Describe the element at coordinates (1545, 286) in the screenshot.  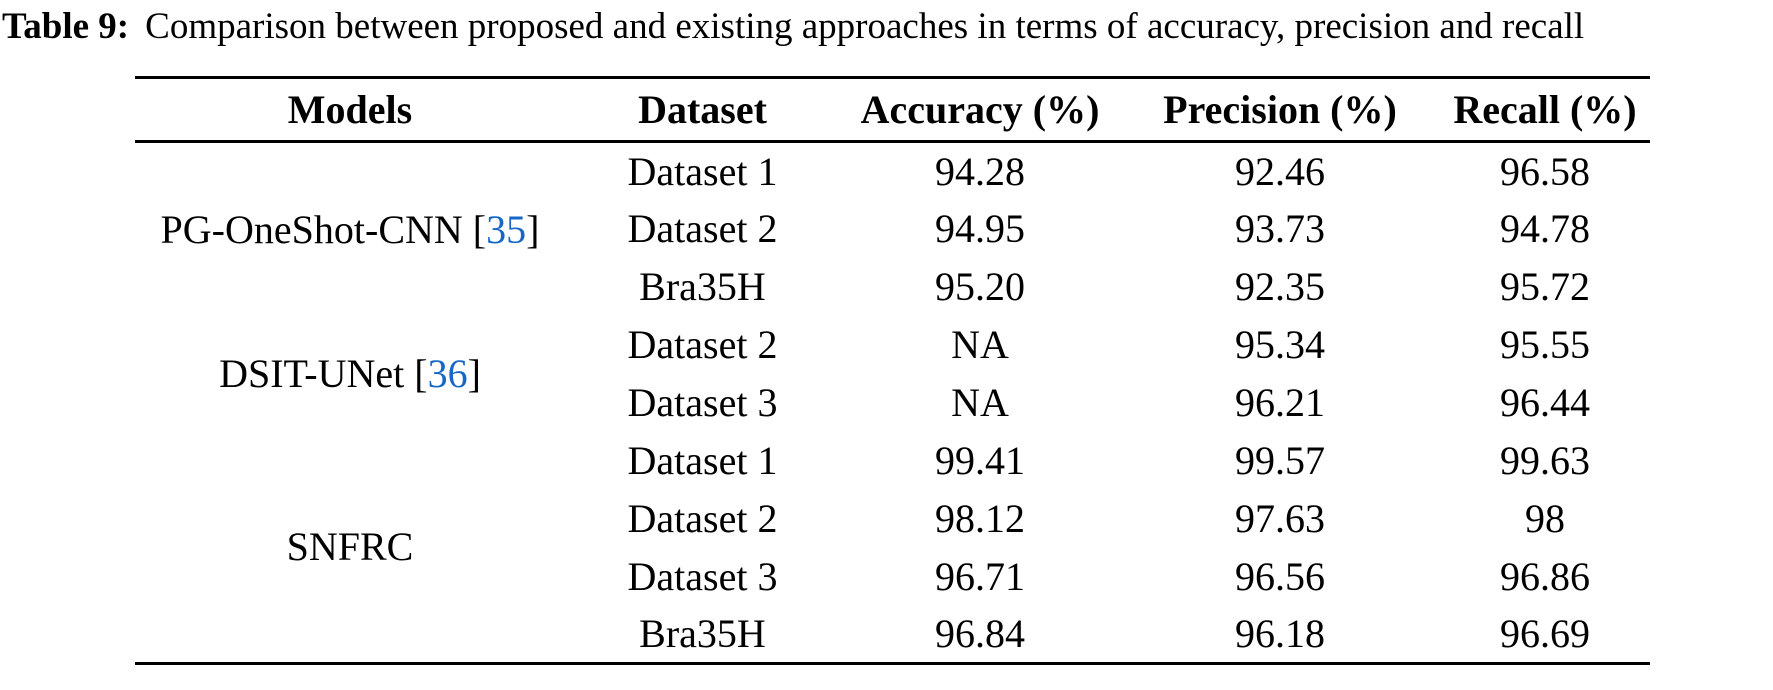
I see `recall-cell: 95.72` at that location.